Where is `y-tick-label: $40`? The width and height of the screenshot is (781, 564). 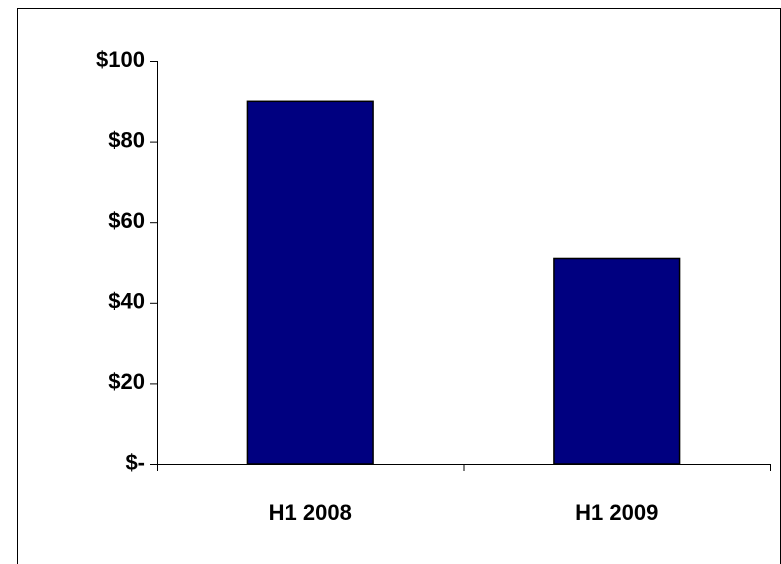 y-tick-label: $40 is located at coordinates (126, 301).